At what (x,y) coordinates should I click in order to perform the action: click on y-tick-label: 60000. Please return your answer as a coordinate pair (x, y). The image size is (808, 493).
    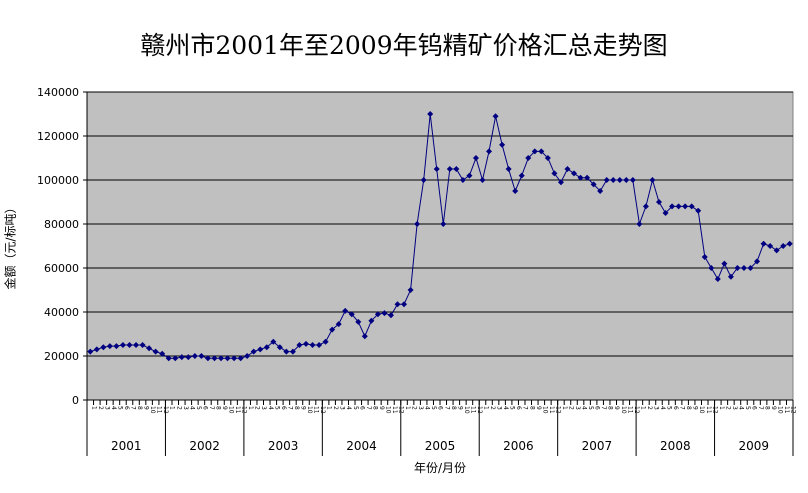
    Looking at the image, I should click on (61, 268).